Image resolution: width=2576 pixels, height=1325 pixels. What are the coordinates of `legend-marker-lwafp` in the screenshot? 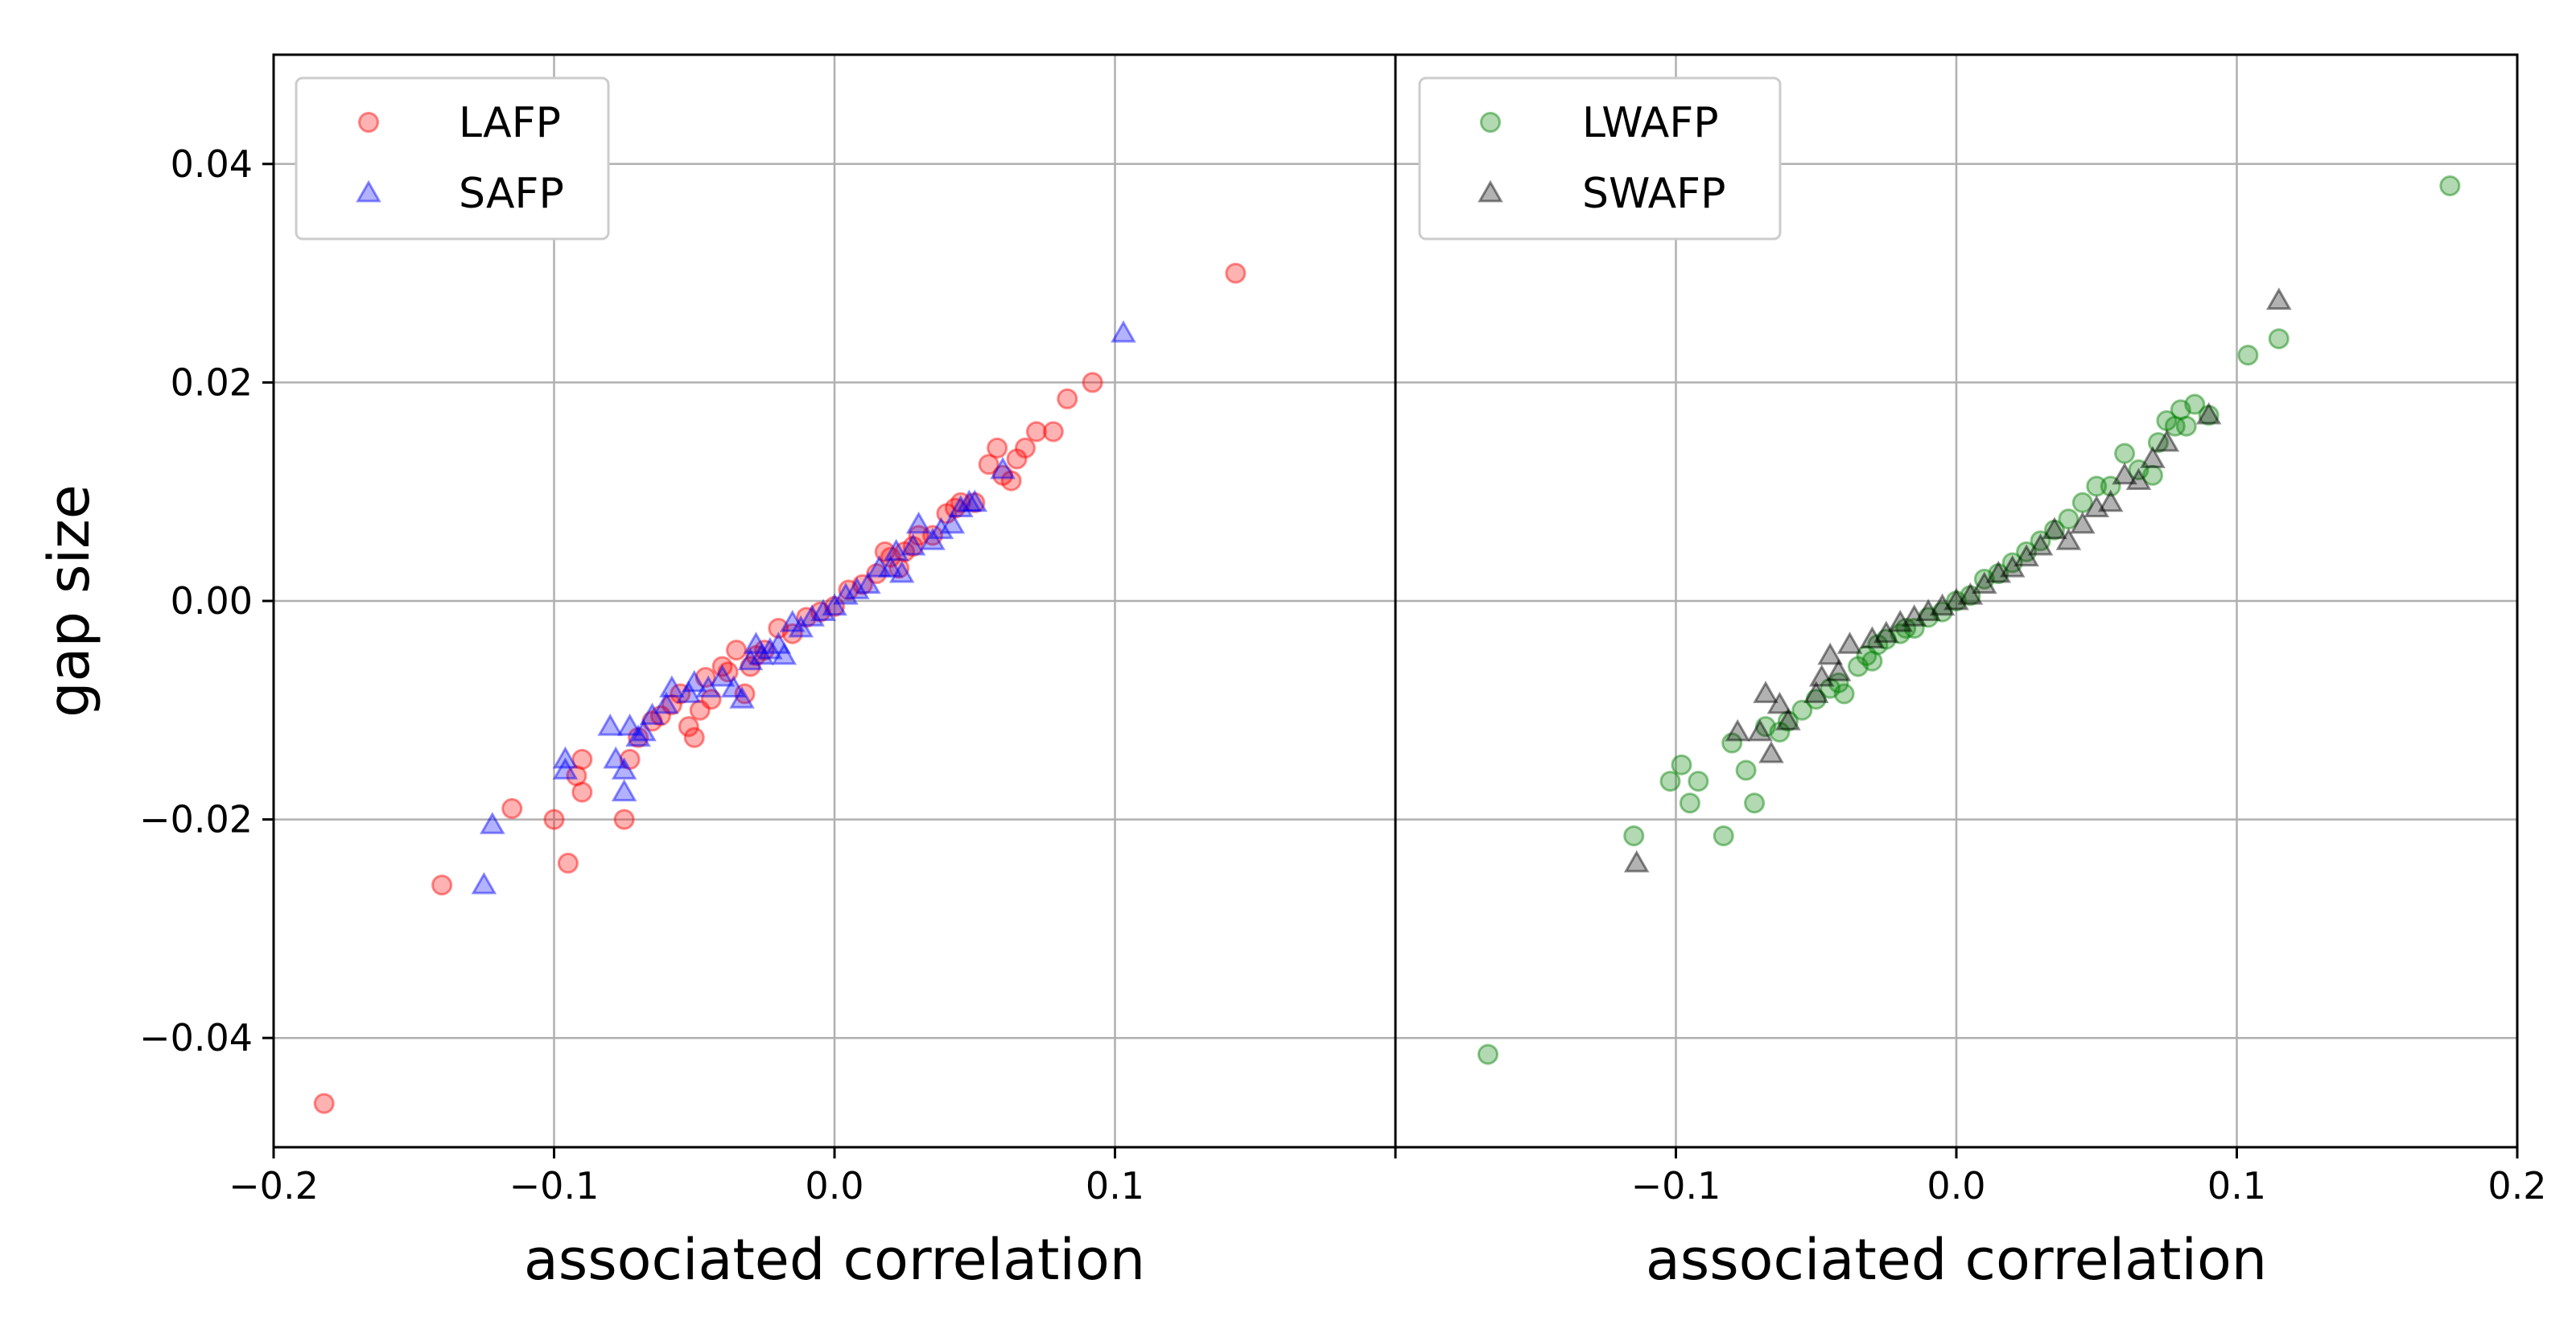 It's located at (1490, 122).